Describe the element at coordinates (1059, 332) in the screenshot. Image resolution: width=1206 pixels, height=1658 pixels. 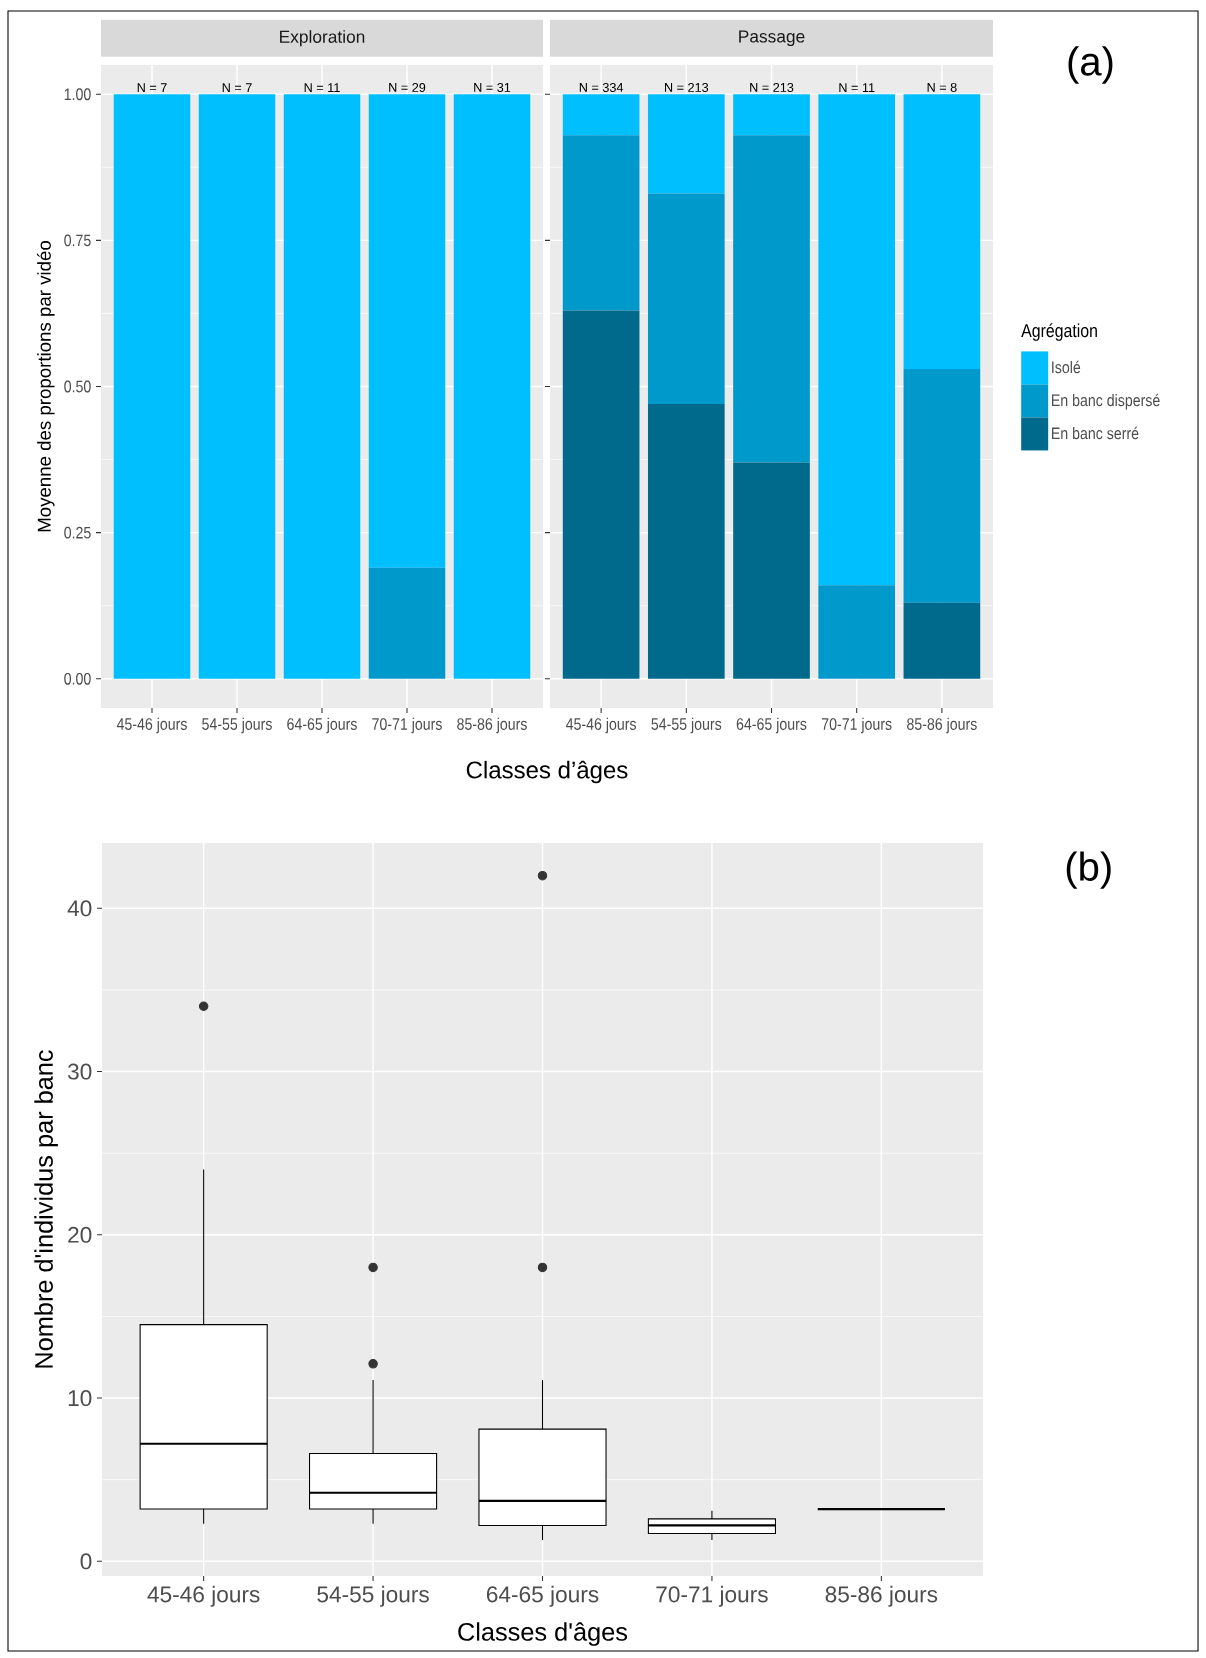
I see `legend-title: Agrégation` at that location.